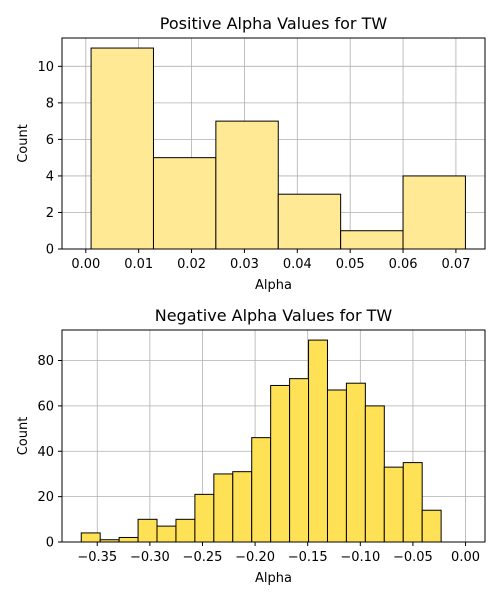 Image resolution: width=500 pixels, height=600 pixels. What do you see at coordinates (270, 260) in the screenshot?
I see `x-ticks: 0.00 0.01 0.02 0.03 0.04 0.05 0.06 0.07` at bounding box center [270, 260].